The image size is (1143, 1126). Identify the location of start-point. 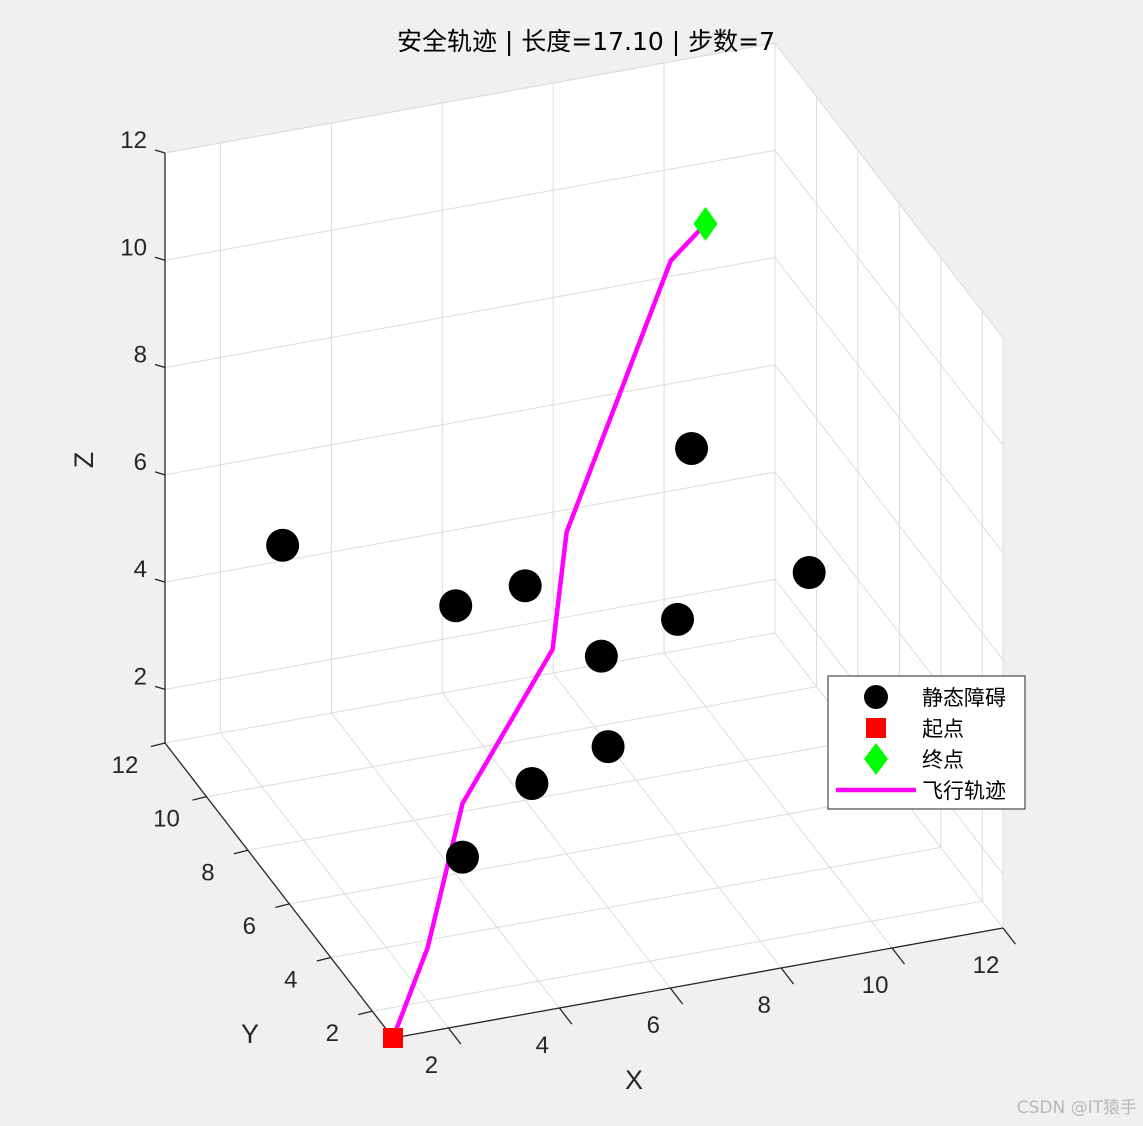
(393, 1038).